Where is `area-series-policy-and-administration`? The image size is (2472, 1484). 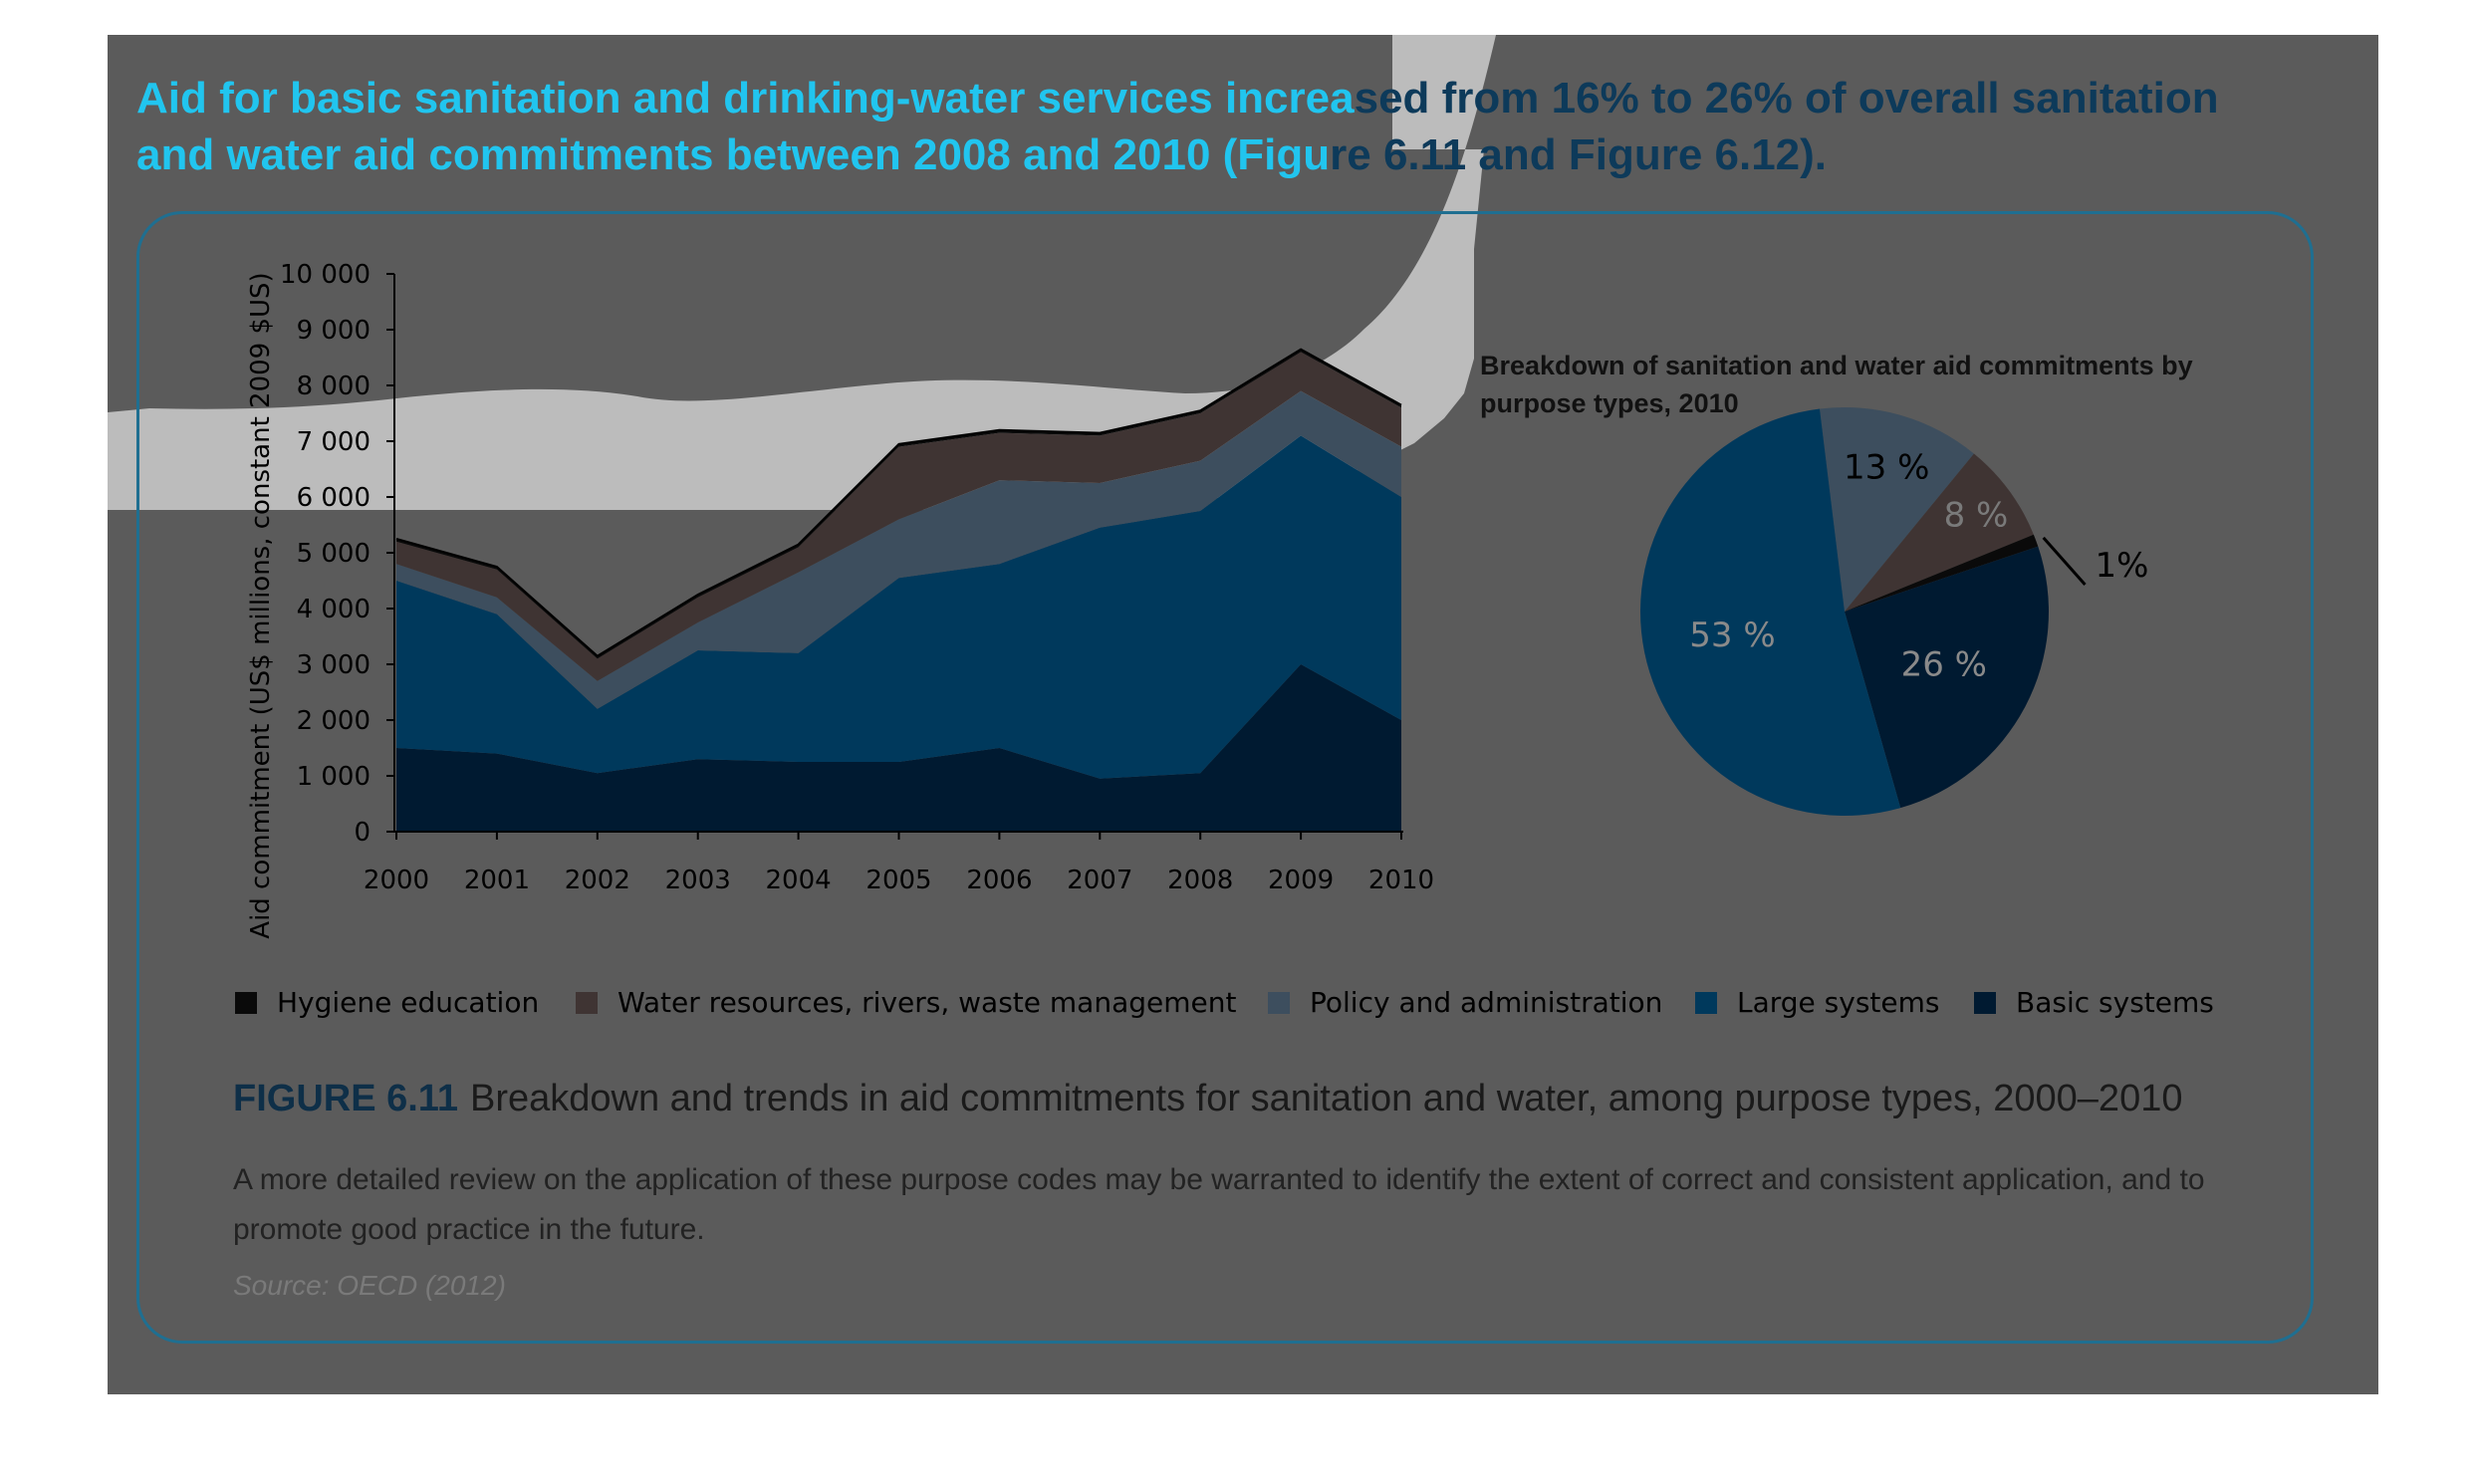
area-series-policy-and-administration is located at coordinates (898, 549).